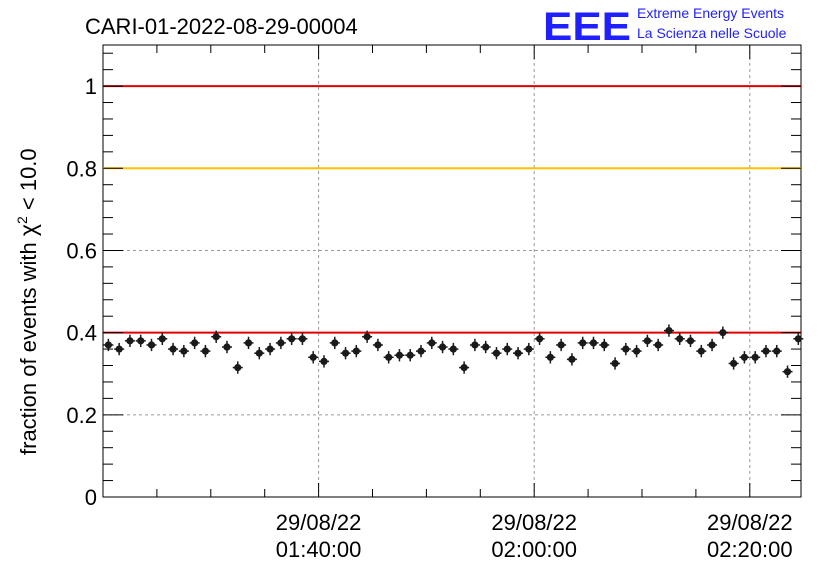  Describe the element at coordinates (750, 549) in the screenshot. I see `x-tick-time: 02:20:00` at that location.